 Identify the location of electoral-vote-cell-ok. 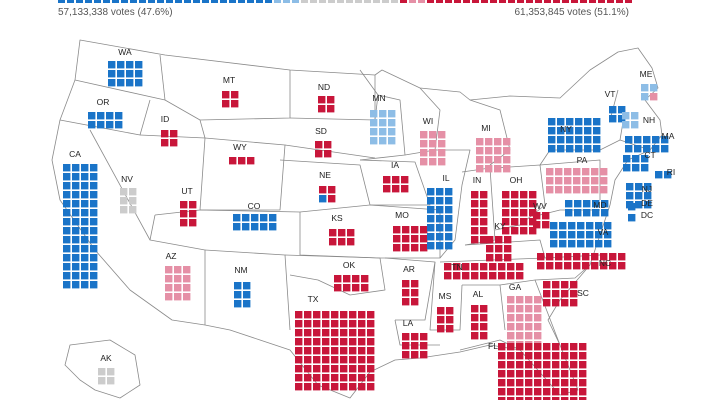
(347, 288).